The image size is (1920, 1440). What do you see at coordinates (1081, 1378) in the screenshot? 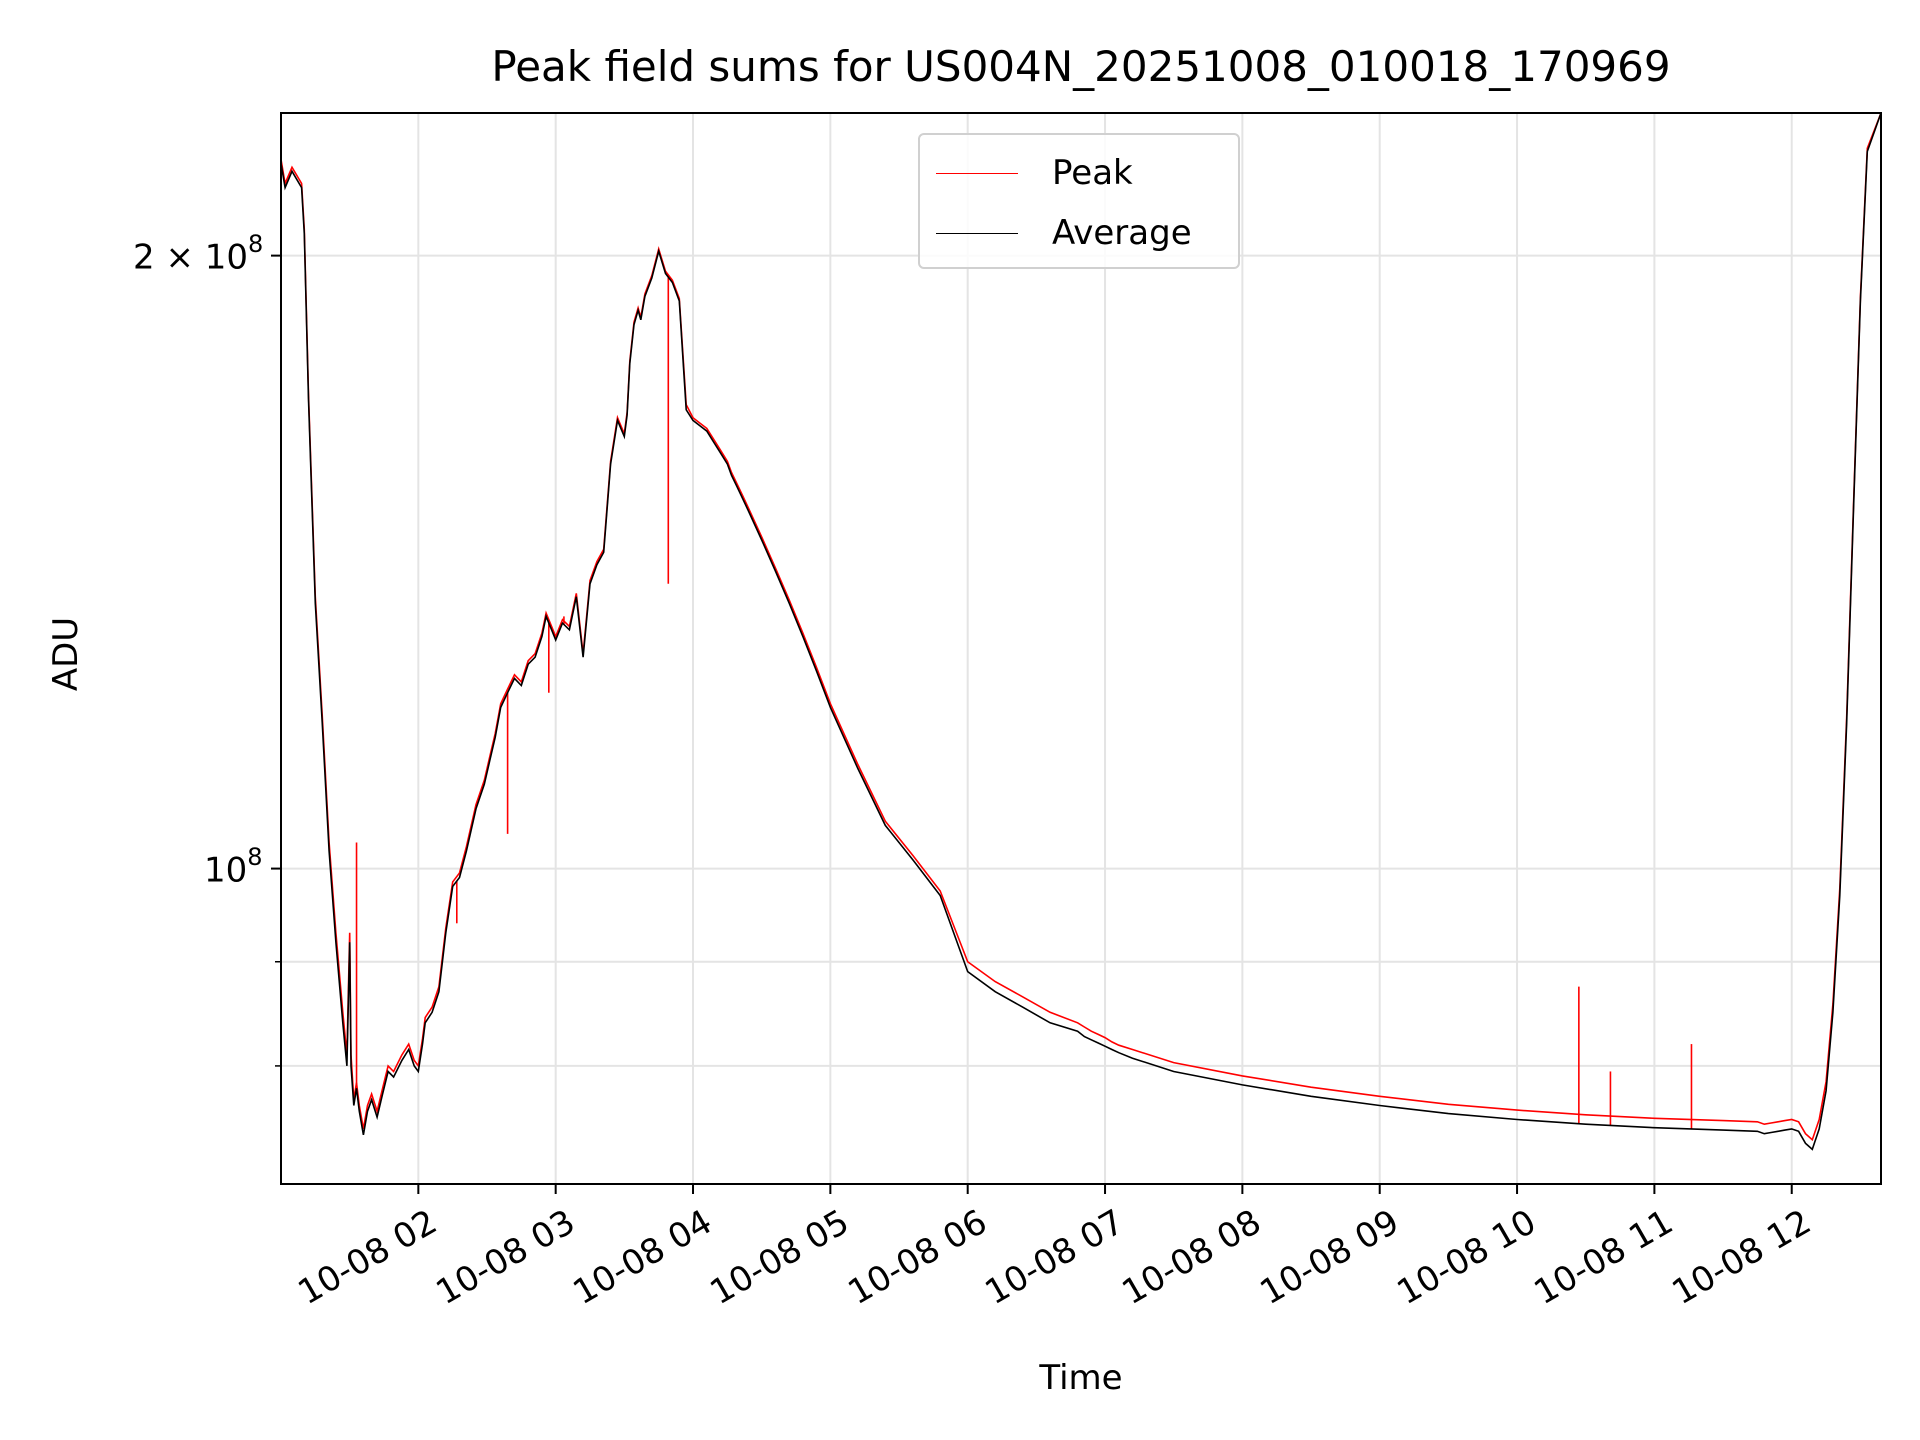
I see `x-axis-label: Time` at bounding box center [1081, 1378].